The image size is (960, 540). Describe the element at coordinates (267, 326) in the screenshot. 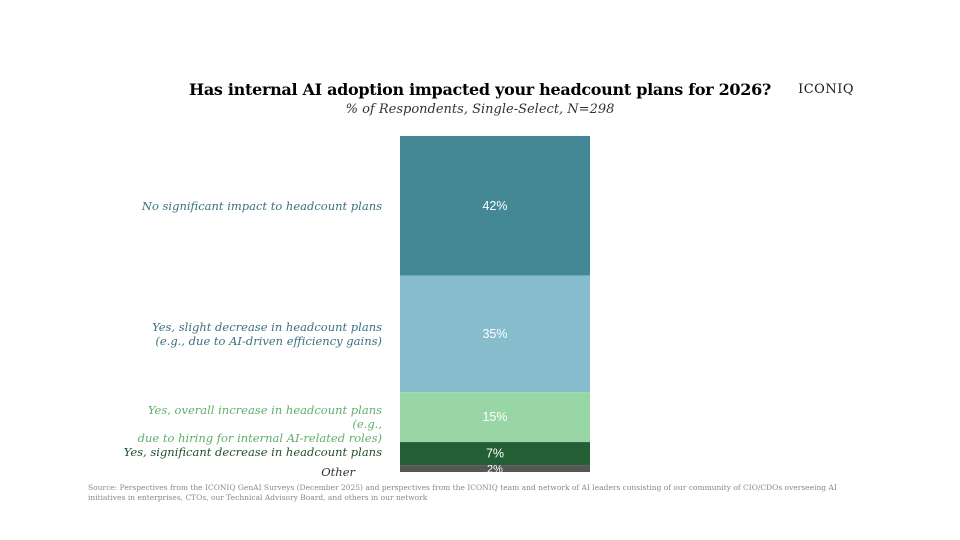

I see `category-label-line: Yes, slight decrease in headcount plans` at that location.